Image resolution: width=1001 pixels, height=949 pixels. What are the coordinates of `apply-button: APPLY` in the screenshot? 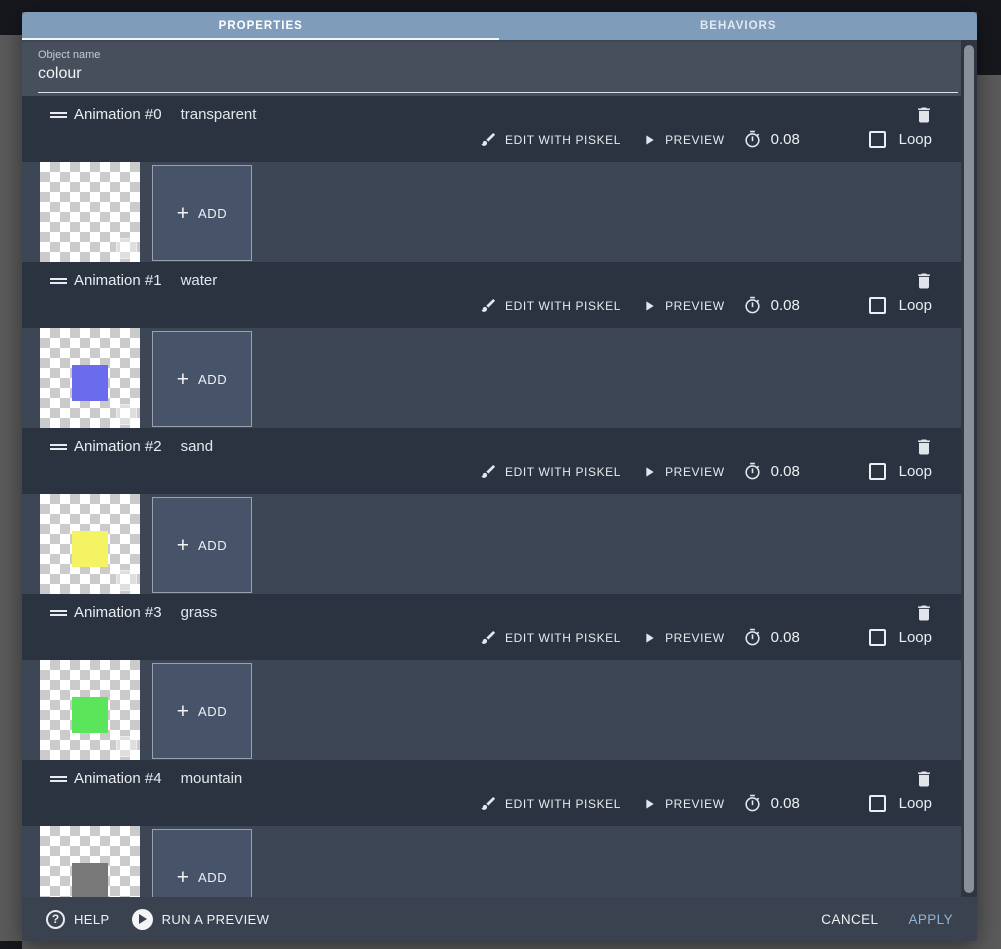 It's located at (930, 919).